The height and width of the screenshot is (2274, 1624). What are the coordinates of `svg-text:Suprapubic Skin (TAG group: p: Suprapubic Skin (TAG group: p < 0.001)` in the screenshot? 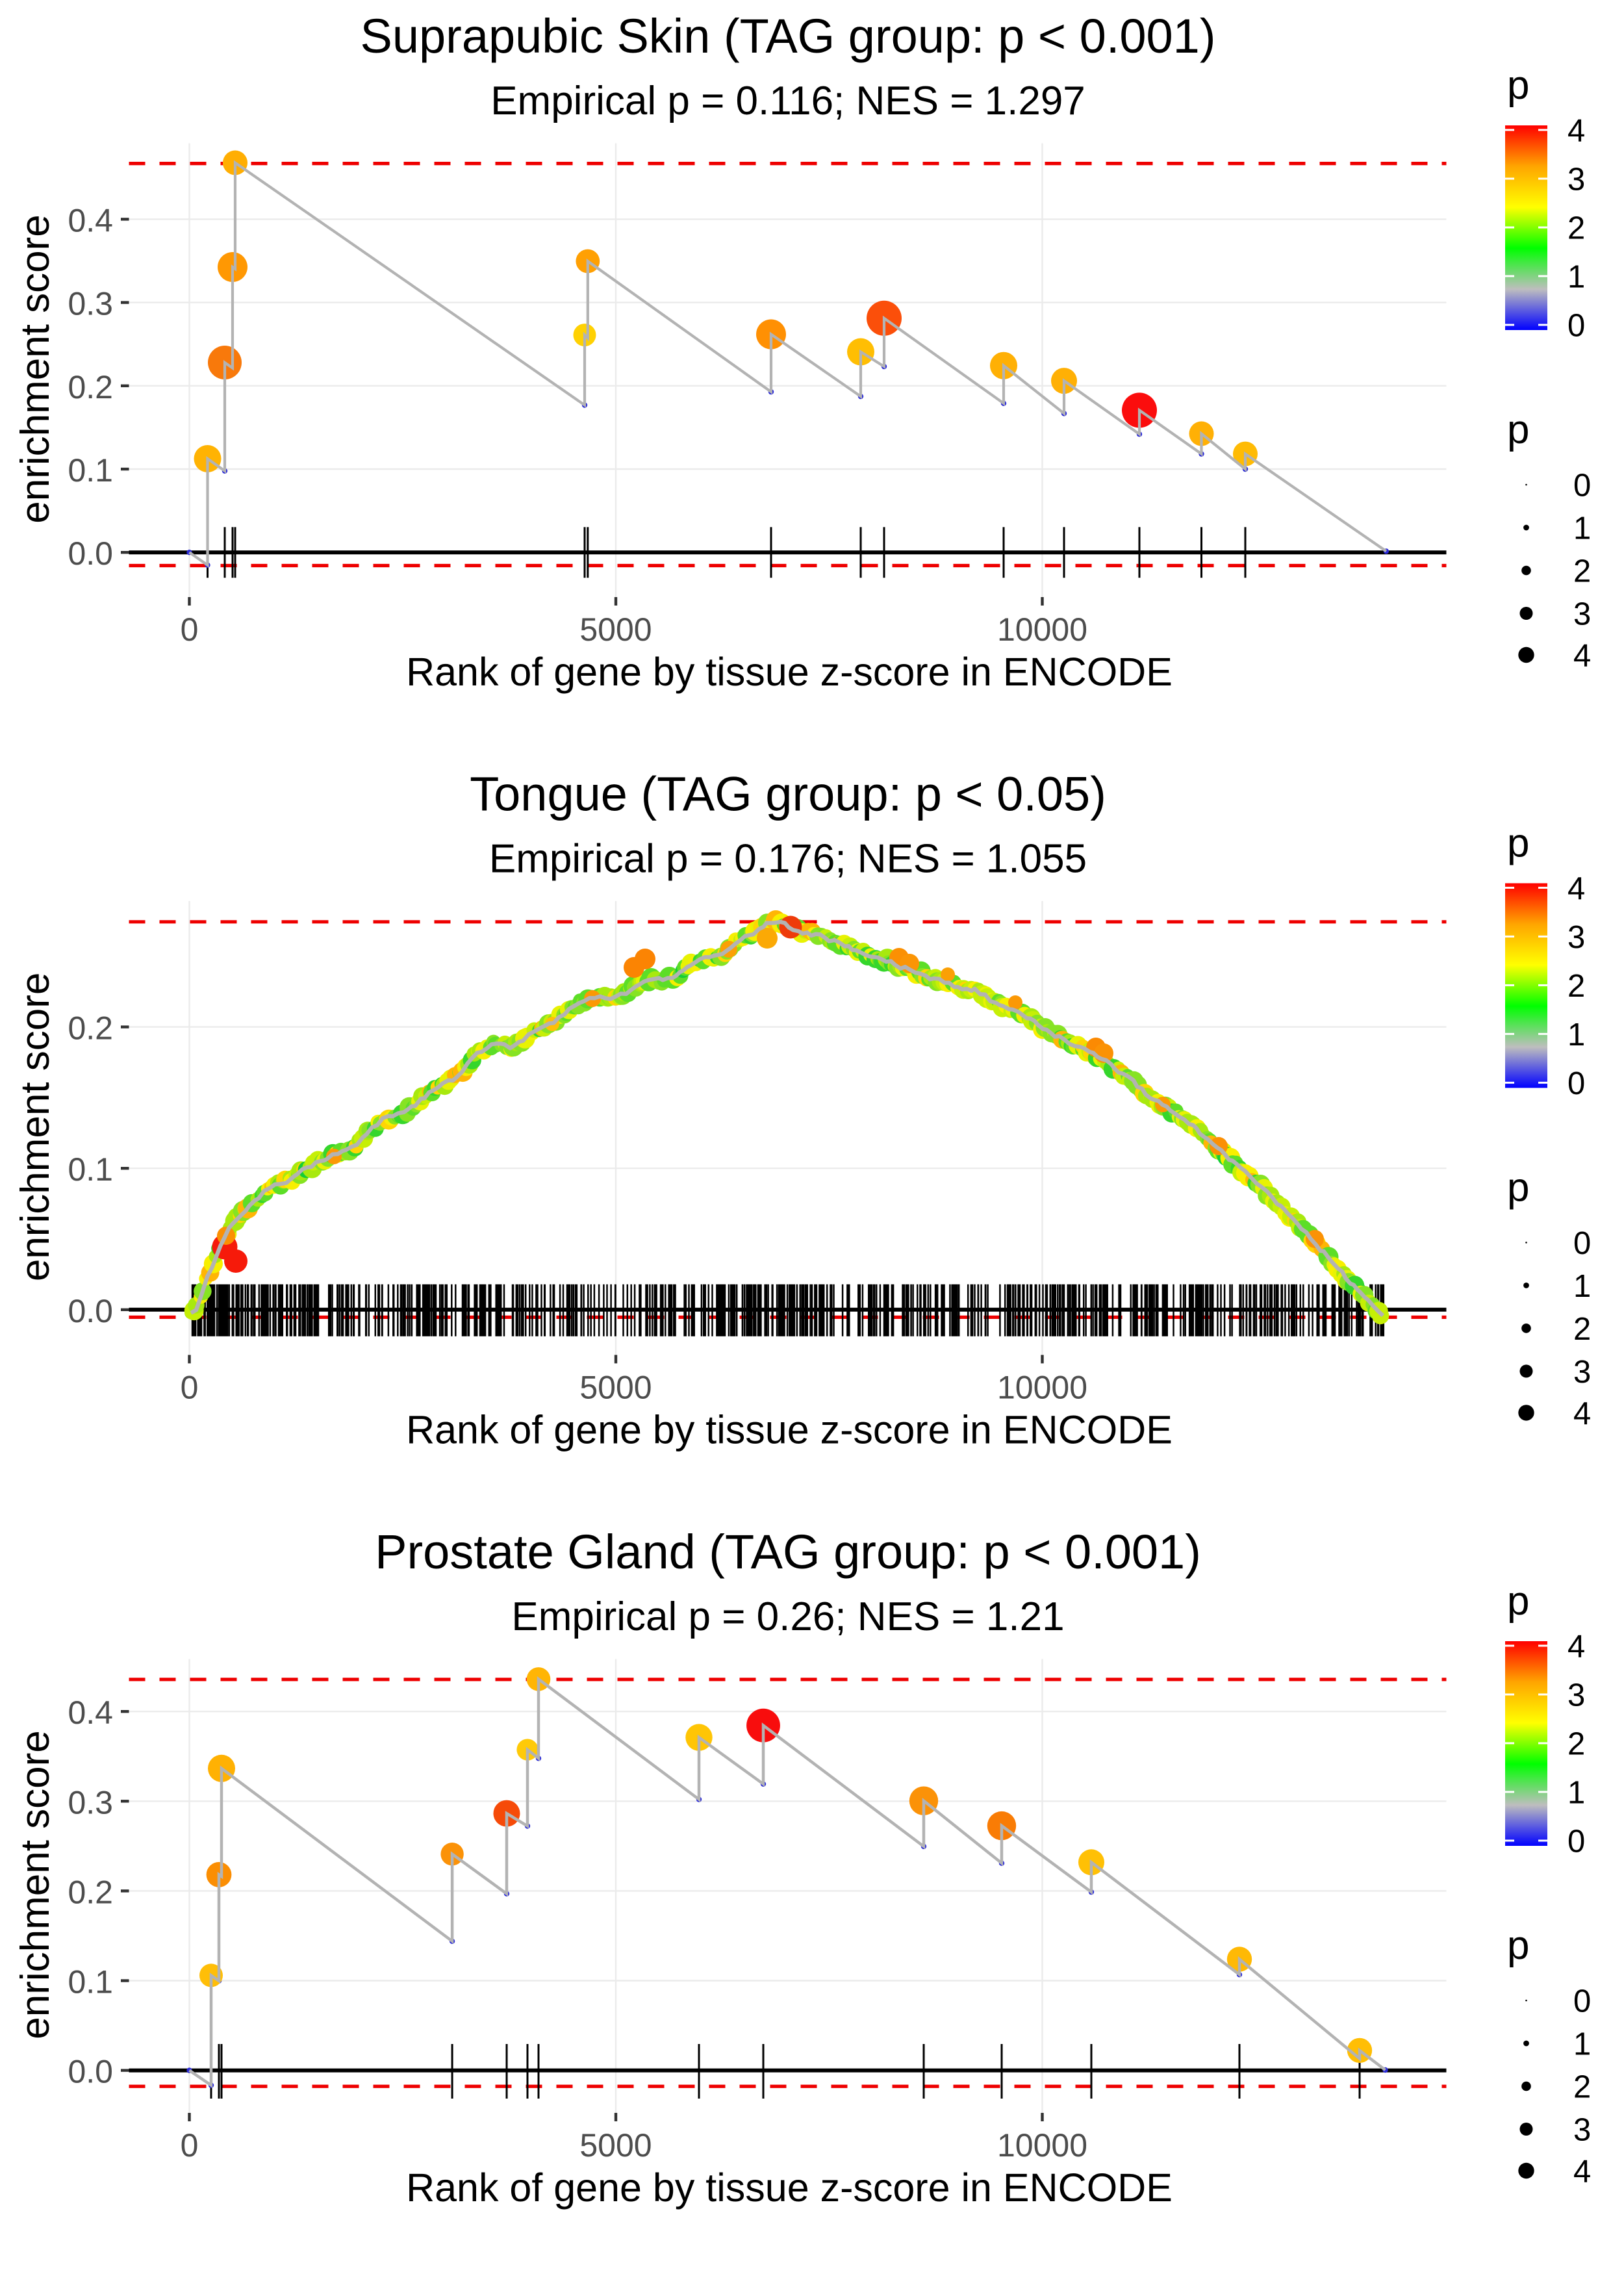 It's located at (788, 36).